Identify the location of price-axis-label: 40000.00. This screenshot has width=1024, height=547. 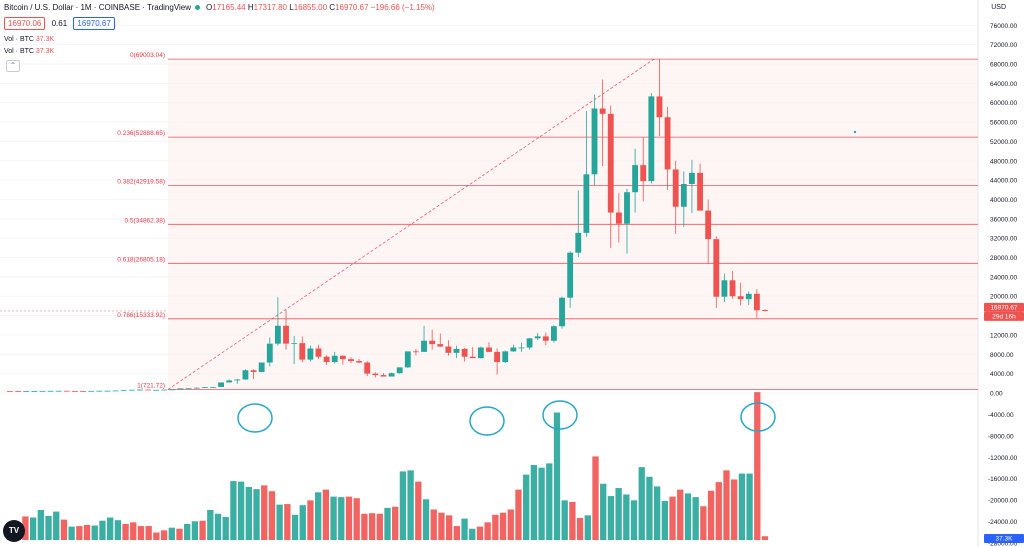
(1003, 200).